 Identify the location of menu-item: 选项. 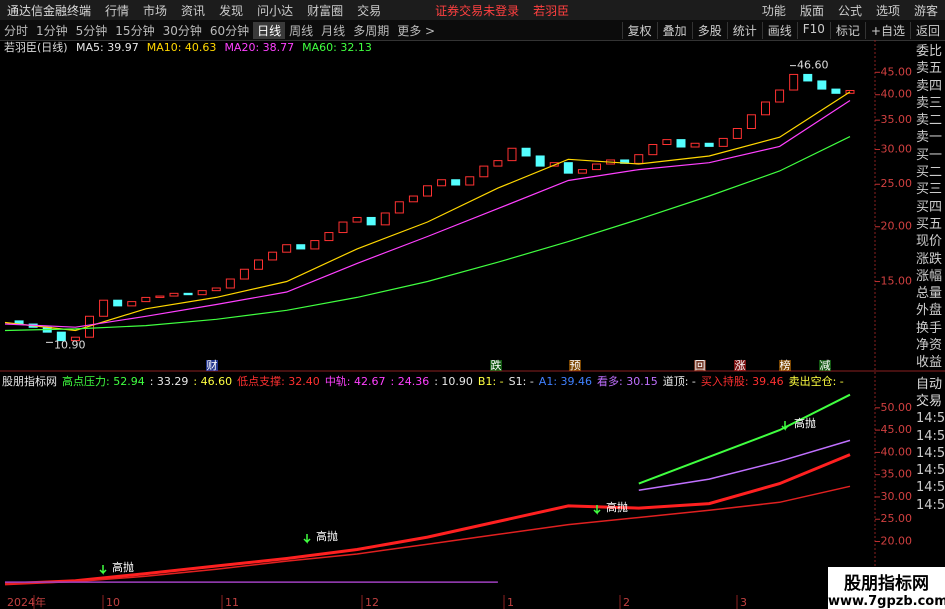
(887, 10).